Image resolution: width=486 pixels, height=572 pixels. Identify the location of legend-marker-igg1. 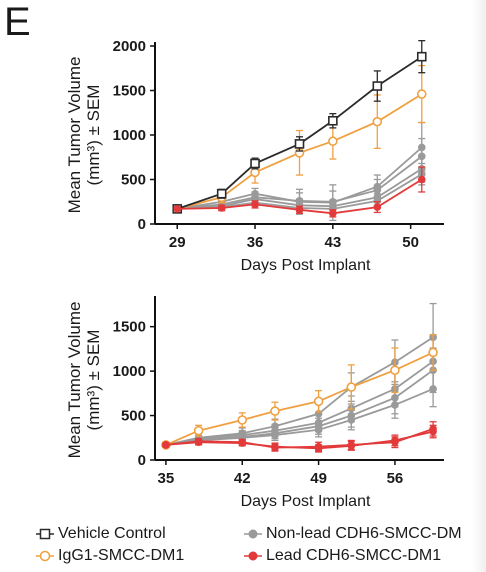
(45, 556).